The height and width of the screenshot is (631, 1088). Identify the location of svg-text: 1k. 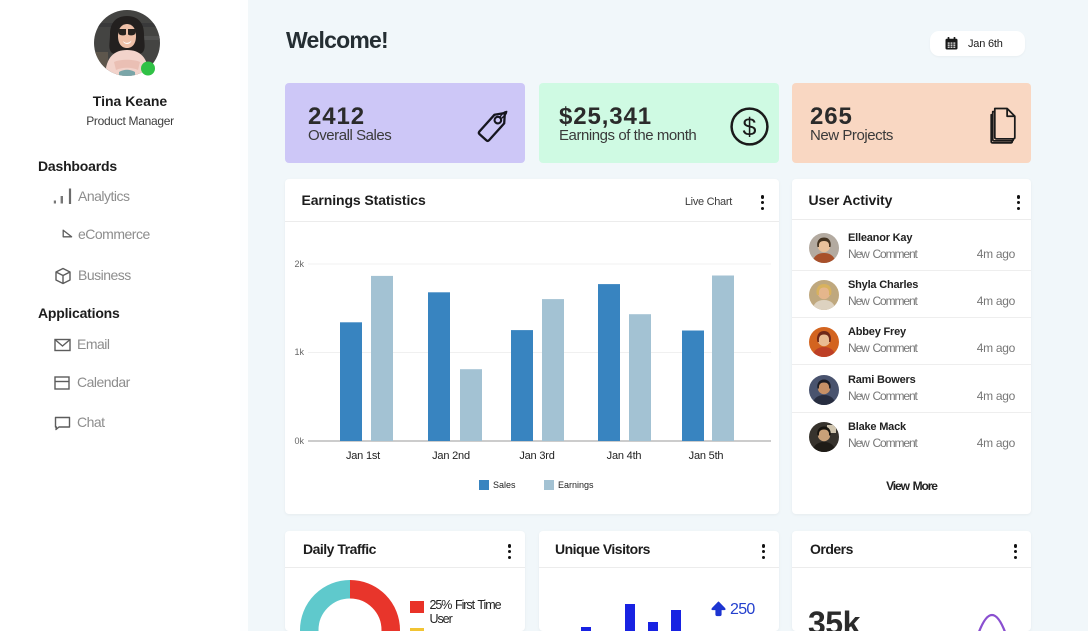
(299, 352).